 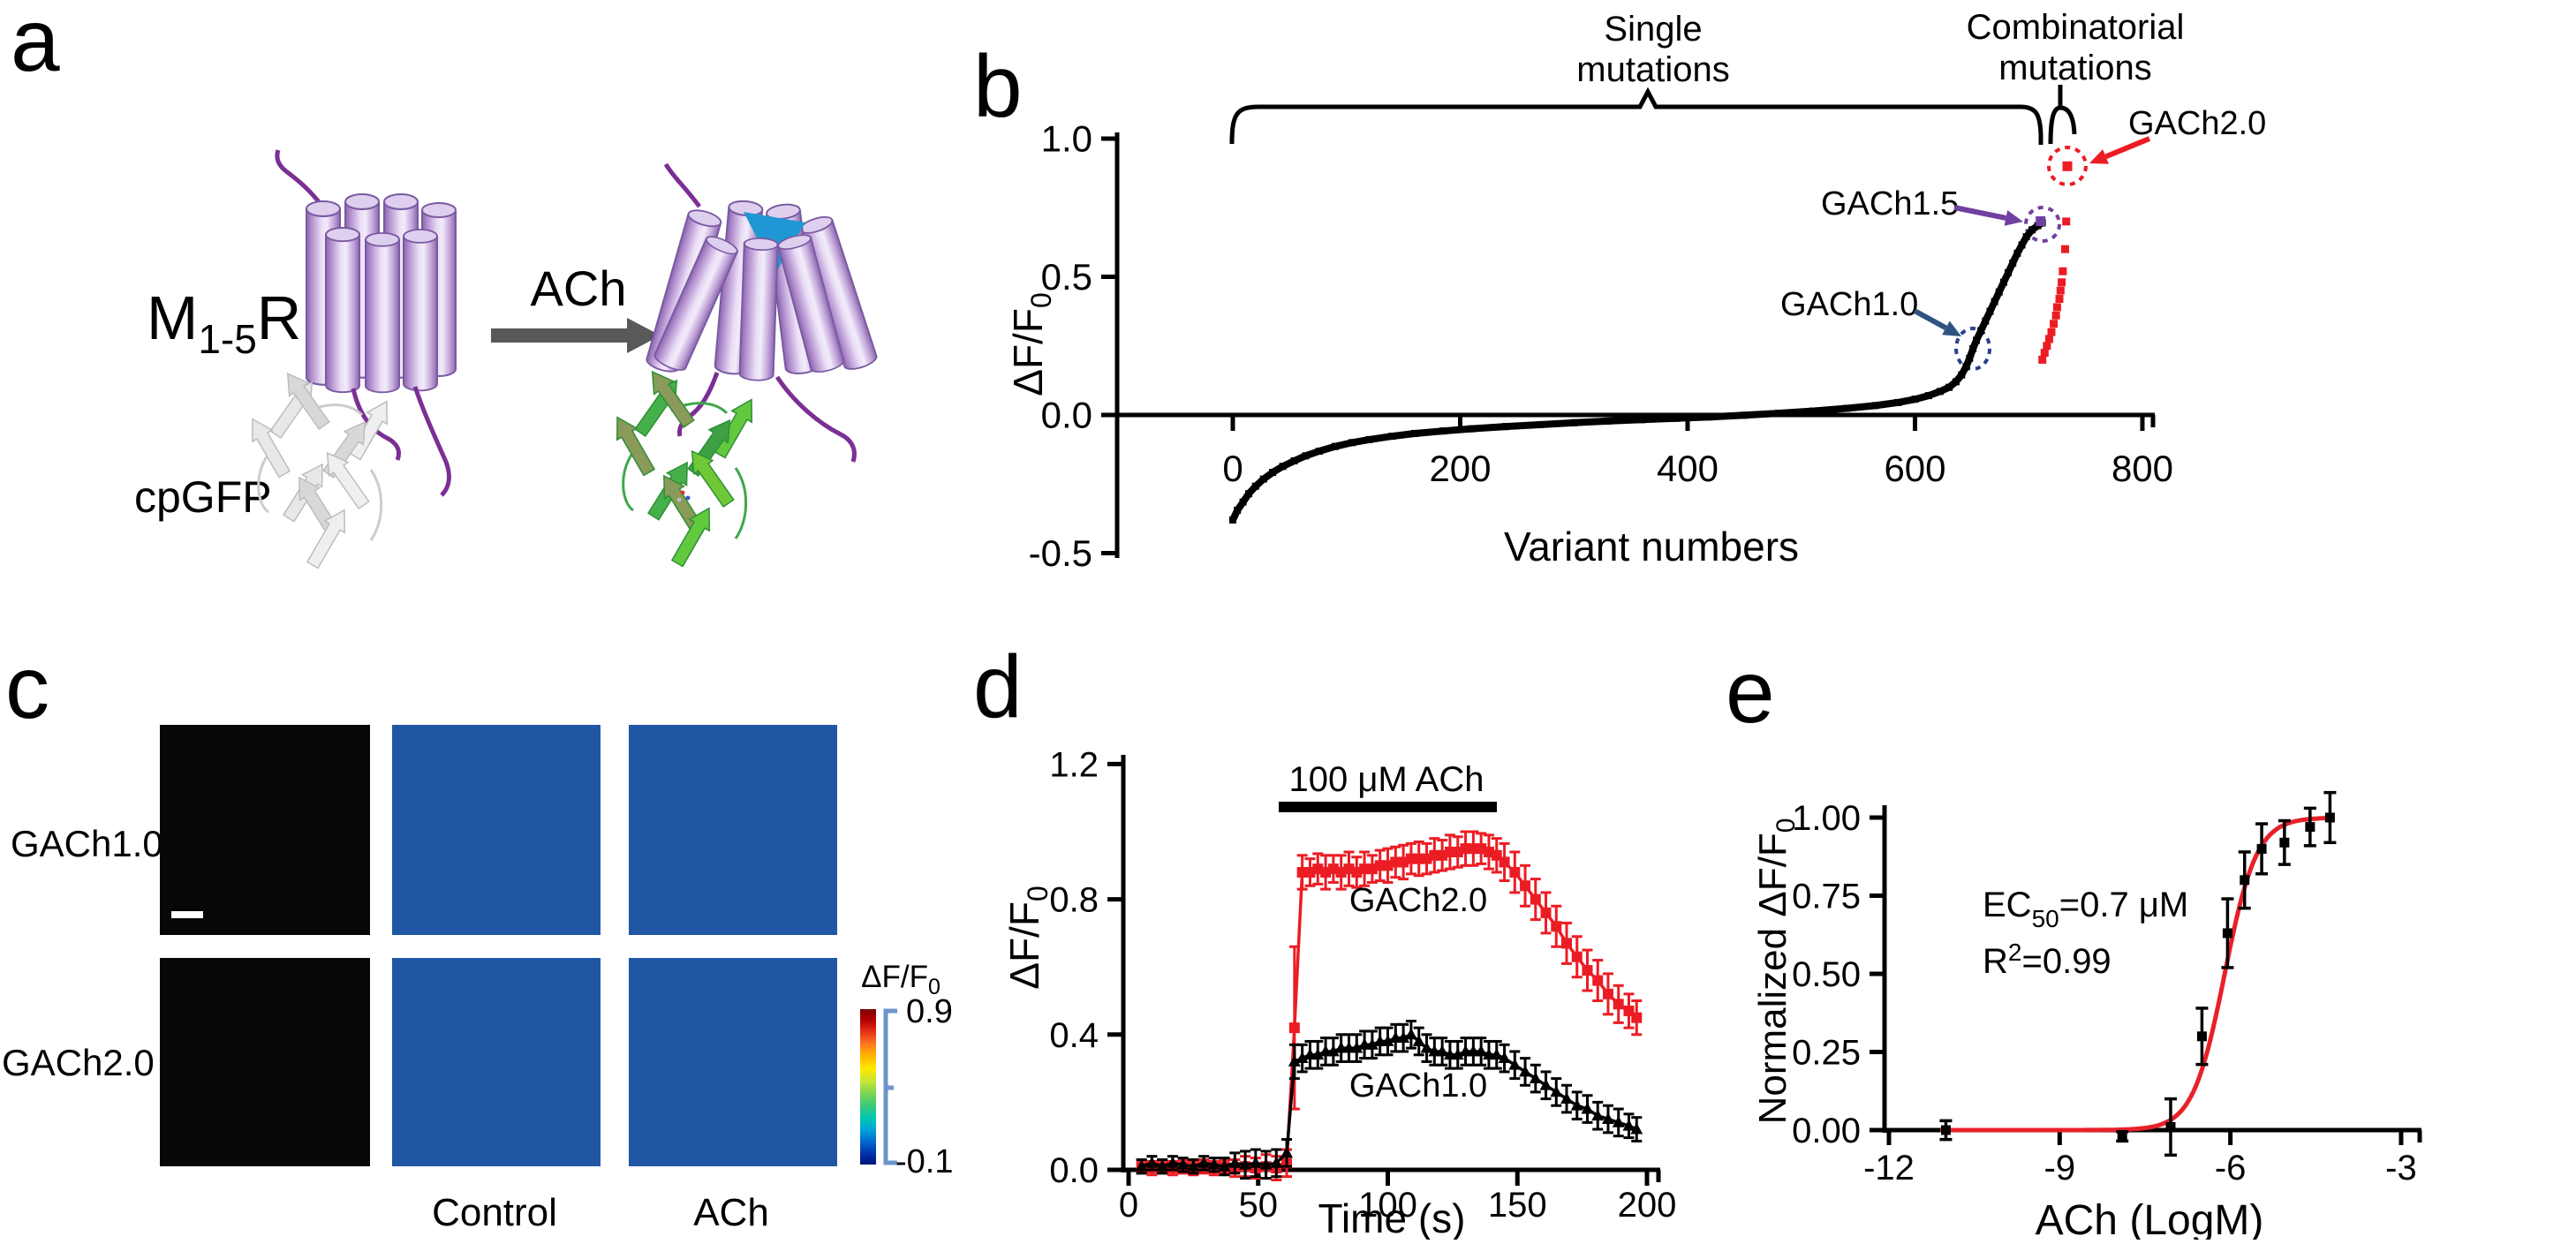 What do you see at coordinates (1387, 1205) in the screenshot?
I see `x-tick-label: 100` at bounding box center [1387, 1205].